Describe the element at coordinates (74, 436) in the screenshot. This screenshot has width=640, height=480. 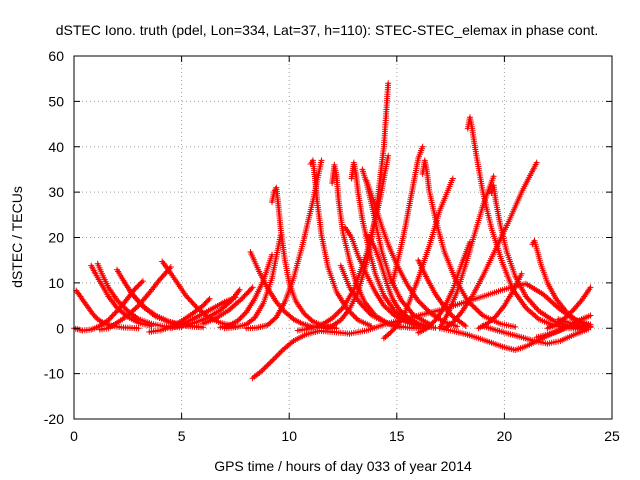
I see `x-tick-label: 0` at that location.